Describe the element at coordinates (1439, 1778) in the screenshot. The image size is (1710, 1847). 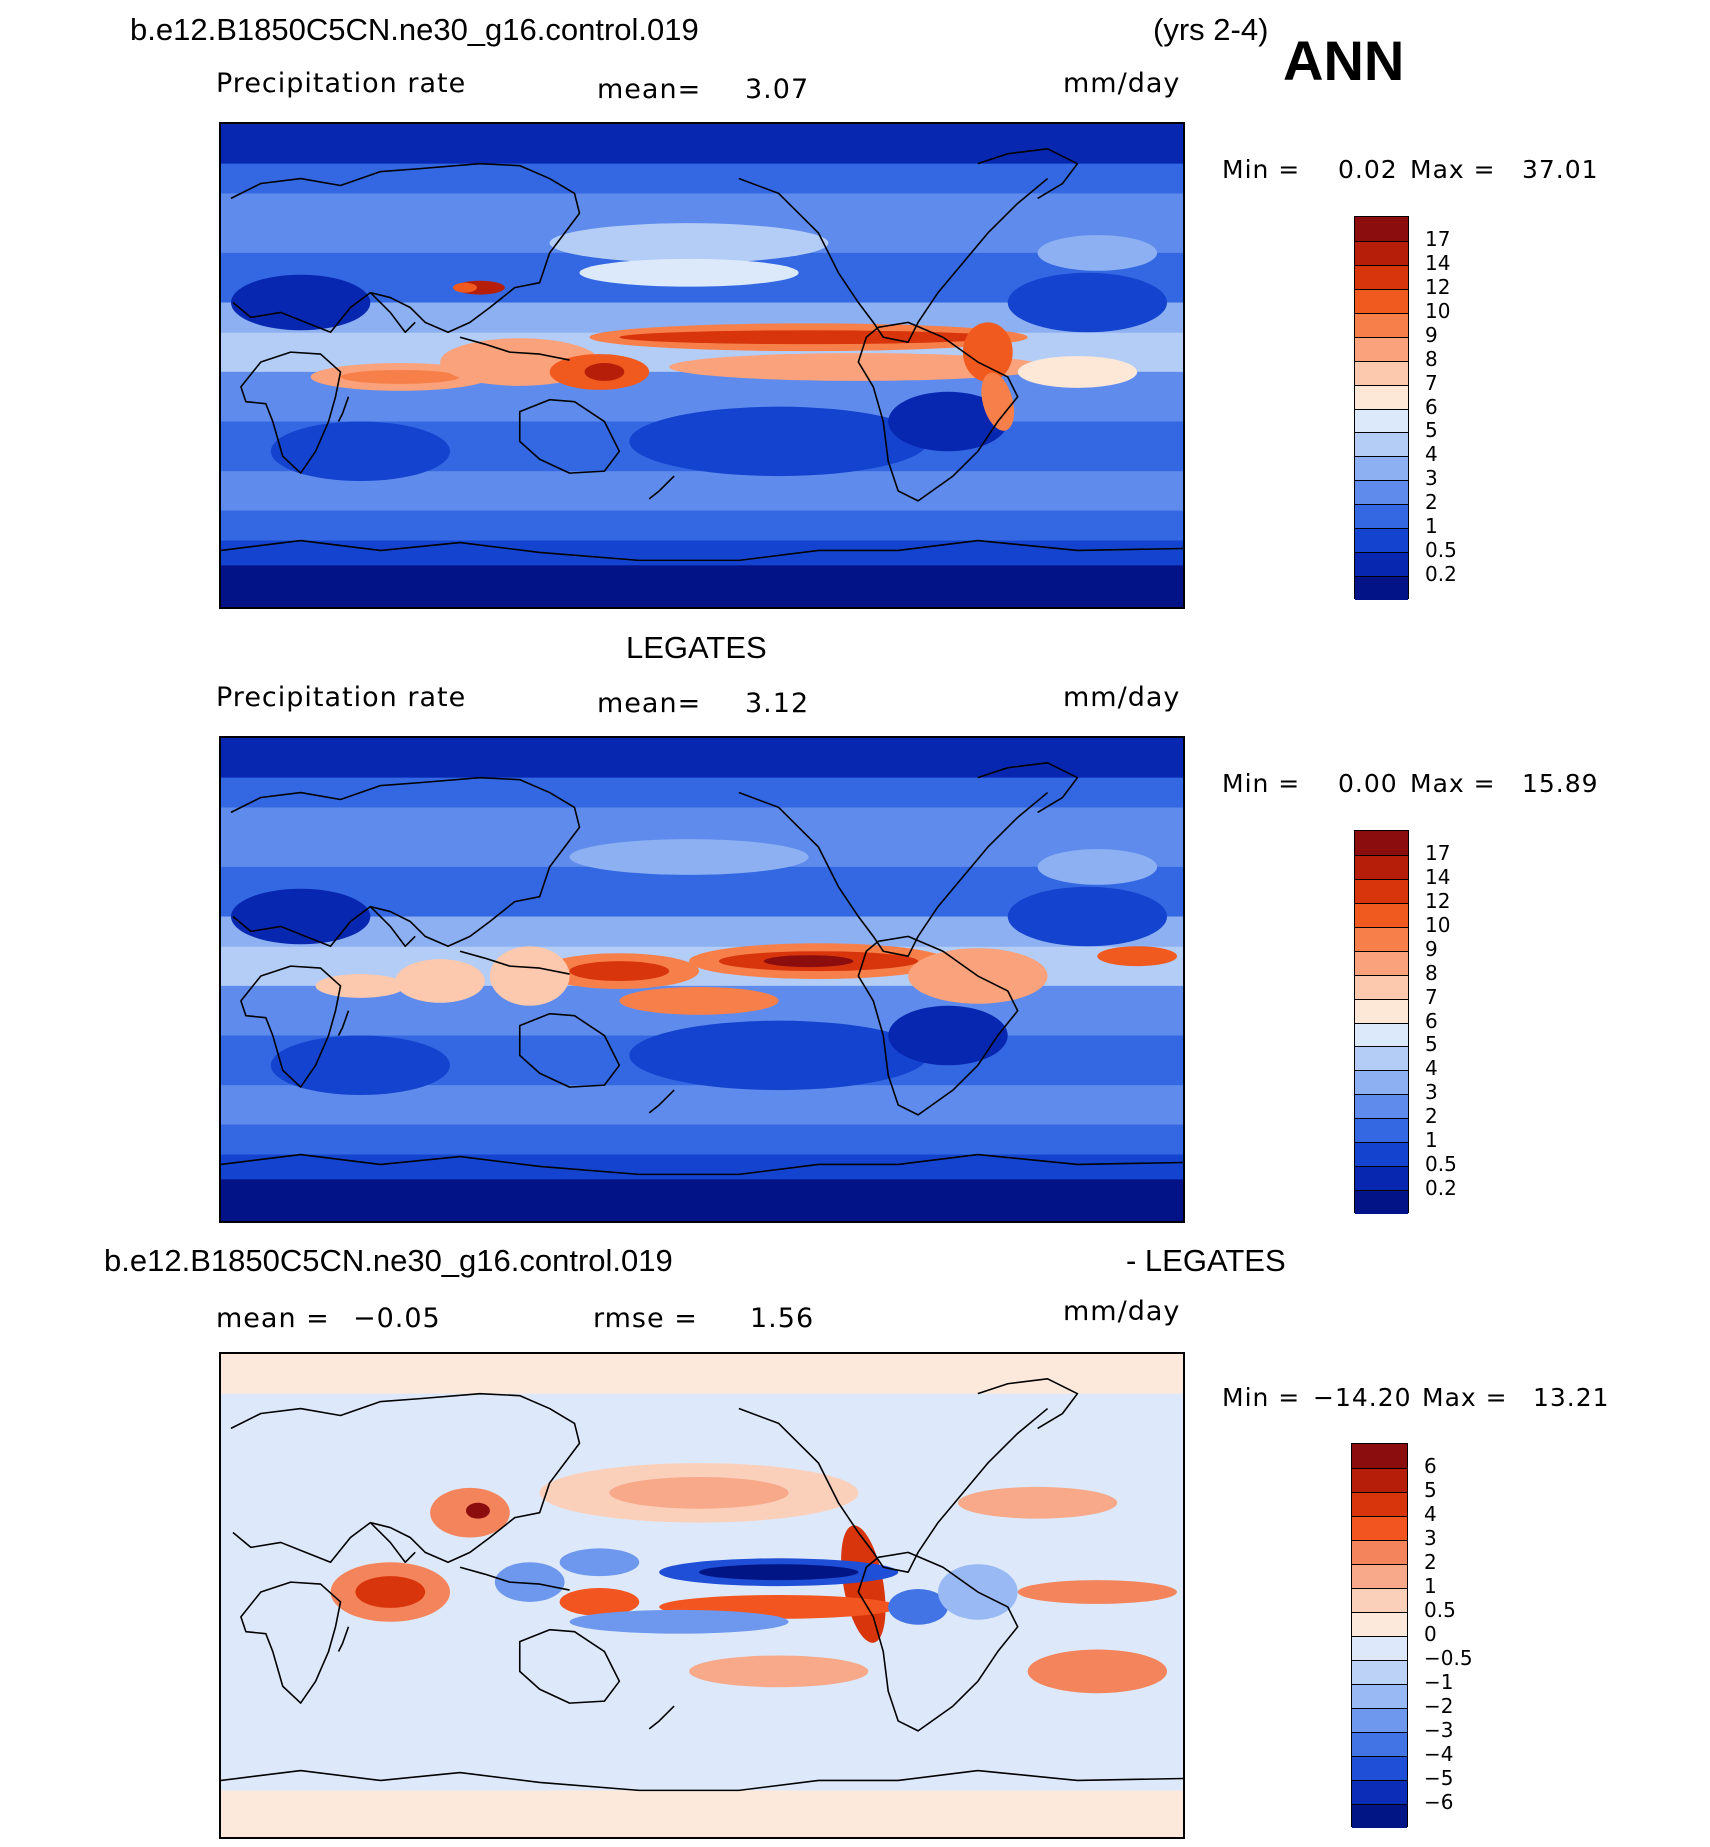
I see `colorbar-tick-label: −5` at that location.